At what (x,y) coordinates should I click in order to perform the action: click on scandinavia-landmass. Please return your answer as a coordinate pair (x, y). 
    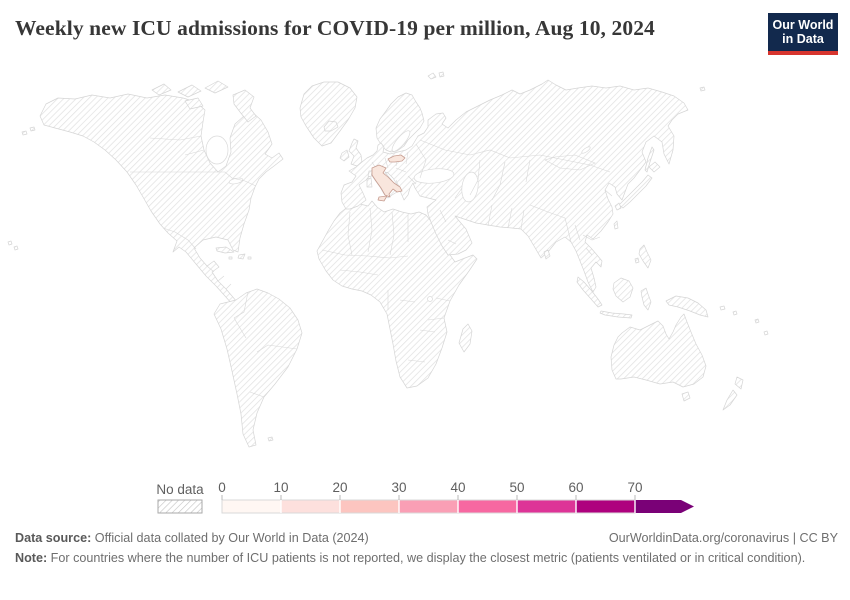
    Looking at the image, I should click on (400, 122).